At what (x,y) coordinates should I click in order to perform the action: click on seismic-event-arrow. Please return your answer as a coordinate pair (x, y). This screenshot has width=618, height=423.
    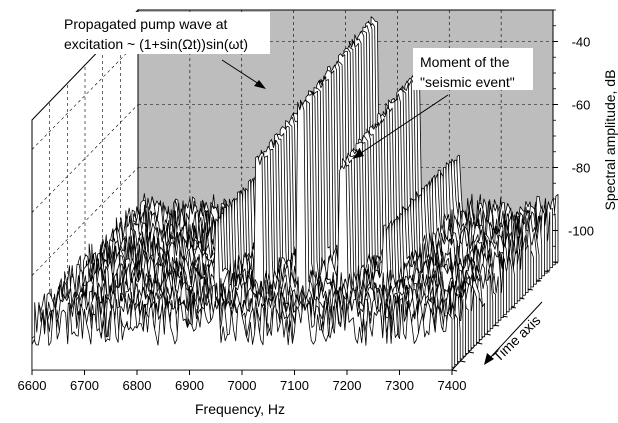
    Looking at the image, I should click on (403, 125).